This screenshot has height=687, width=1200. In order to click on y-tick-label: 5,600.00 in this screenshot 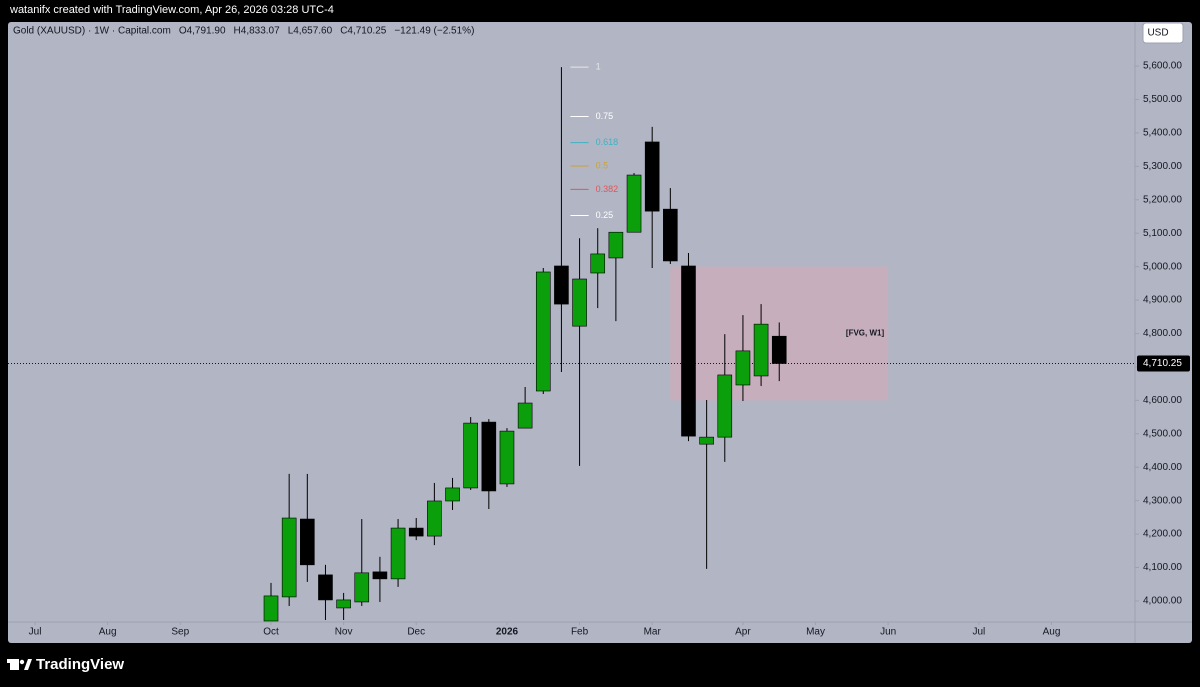, I will do `click(1162, 66)`.